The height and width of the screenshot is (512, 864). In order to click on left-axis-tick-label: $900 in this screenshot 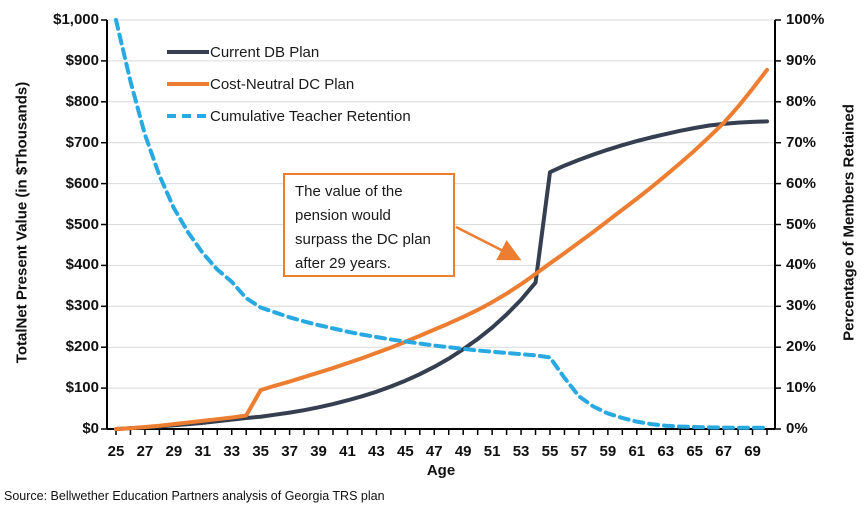, I will do `click(82, 60)`.